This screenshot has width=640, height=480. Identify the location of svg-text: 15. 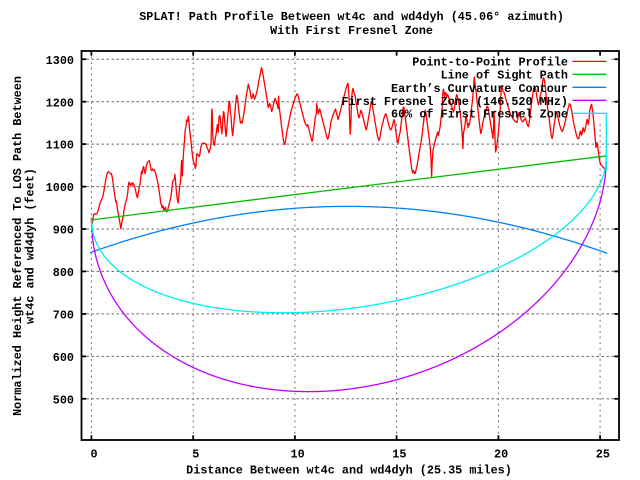
(399, 455).